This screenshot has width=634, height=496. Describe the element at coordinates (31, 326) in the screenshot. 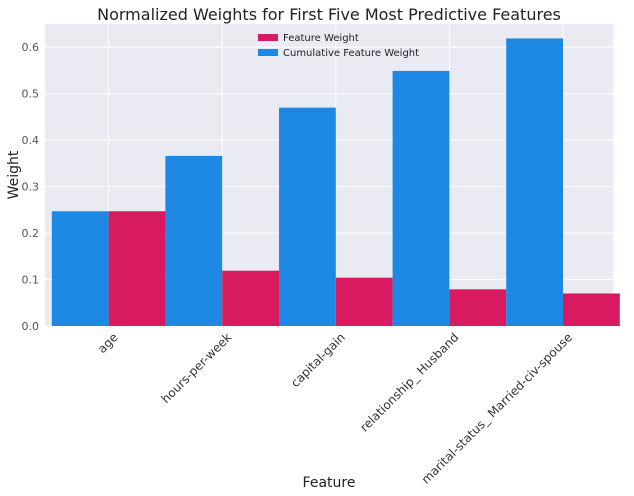

I see `y-tick-label: 0.0` at that location.